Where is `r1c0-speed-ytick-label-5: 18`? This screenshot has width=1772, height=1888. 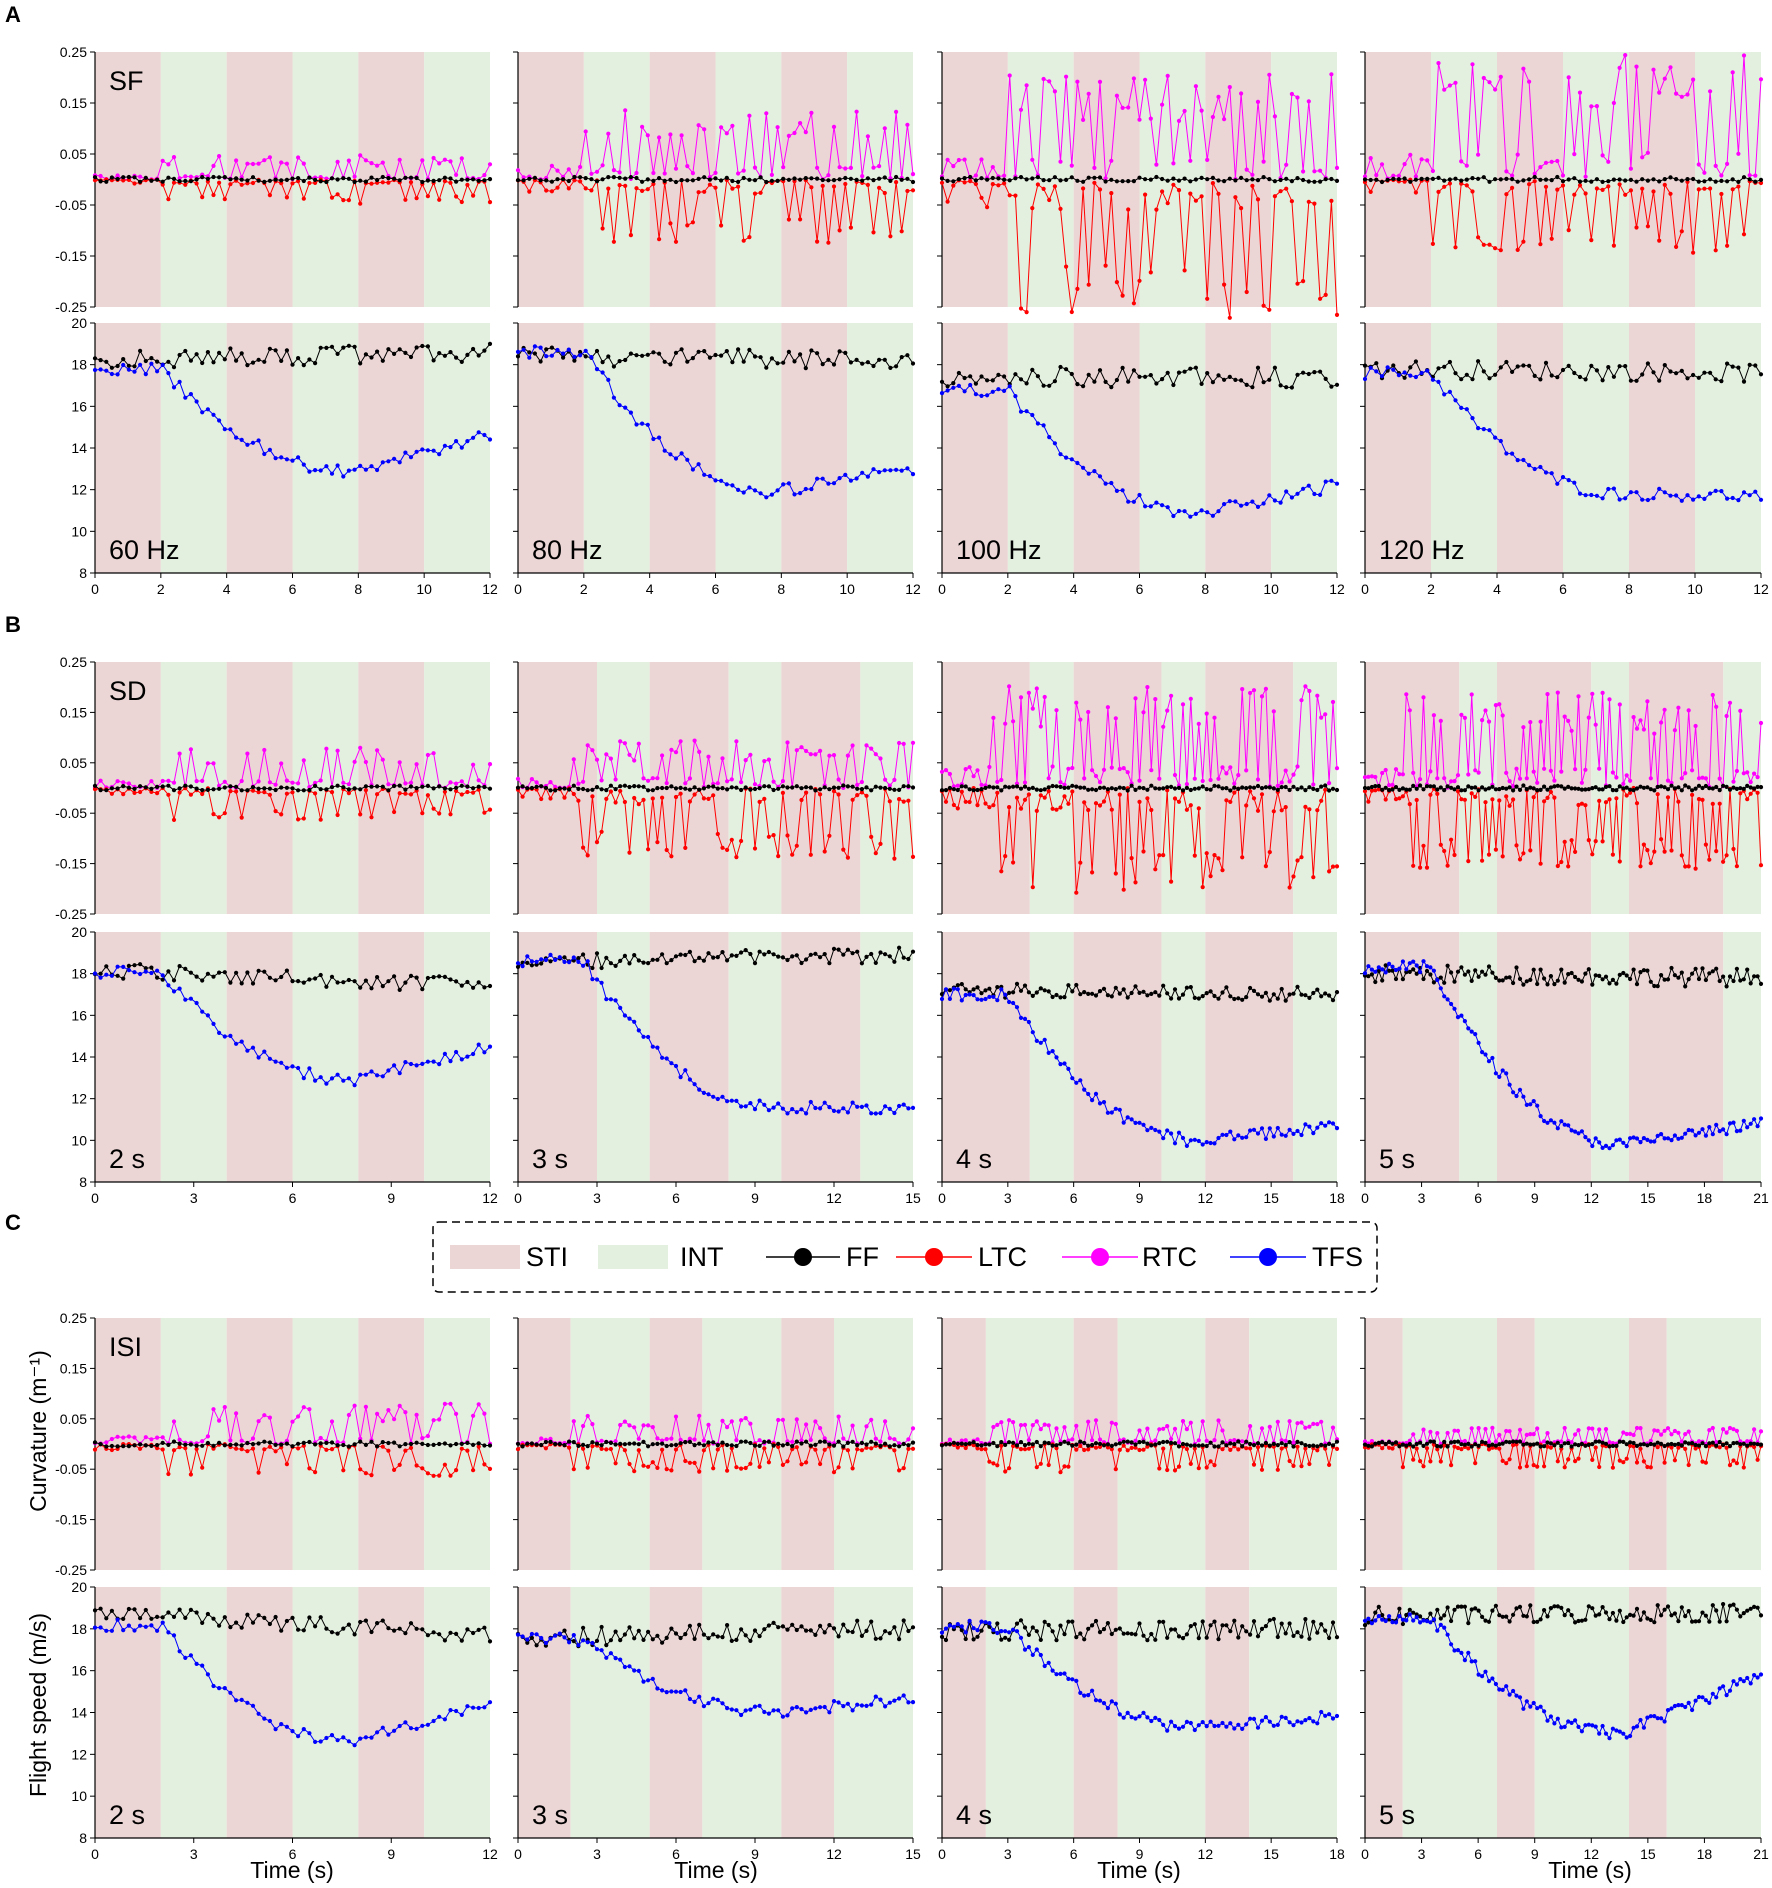 r1c0-speed-ytick-label-5: 18 is located at coordinates (79, 974).